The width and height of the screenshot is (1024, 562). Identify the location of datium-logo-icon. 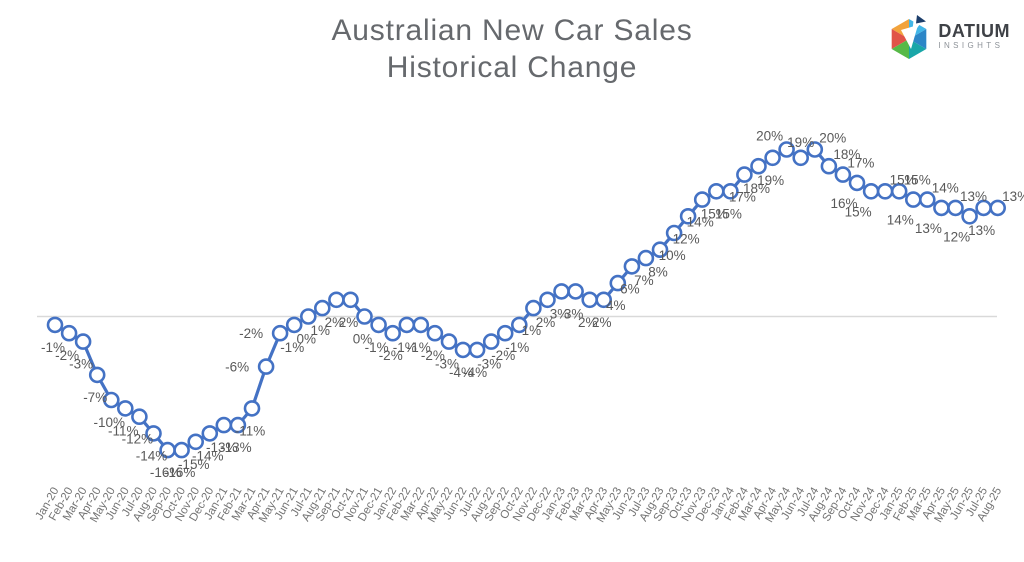
(909, 37).